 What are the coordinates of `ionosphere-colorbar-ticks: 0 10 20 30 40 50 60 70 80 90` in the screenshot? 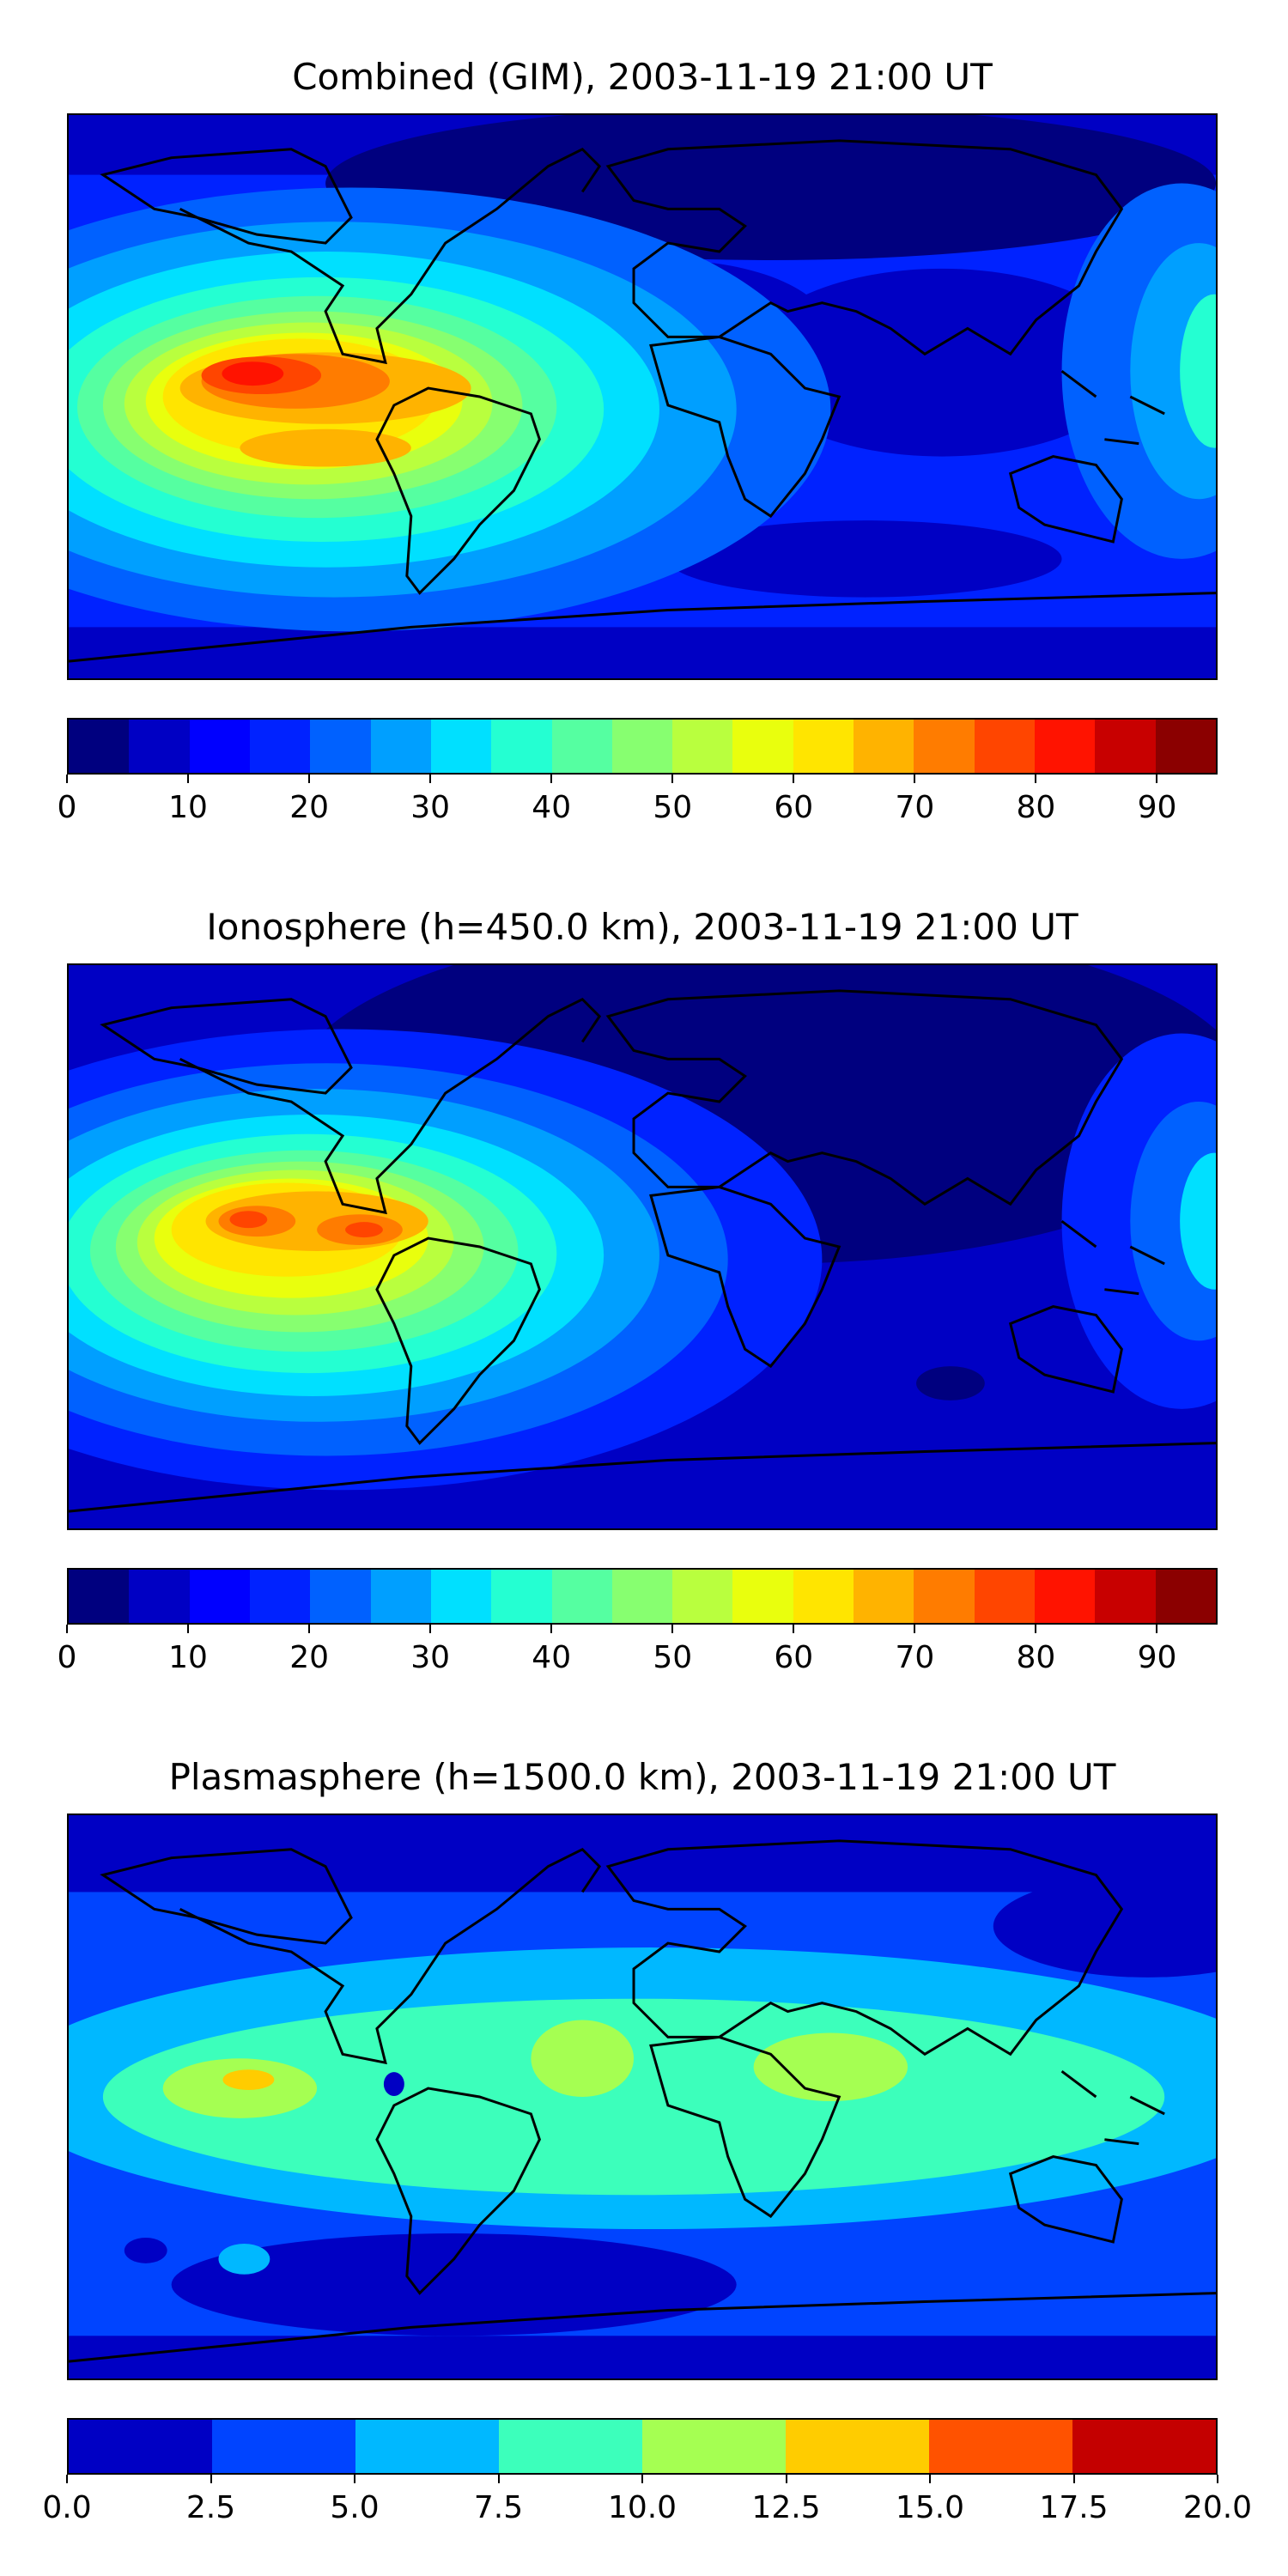 It's located at (638, 1650).